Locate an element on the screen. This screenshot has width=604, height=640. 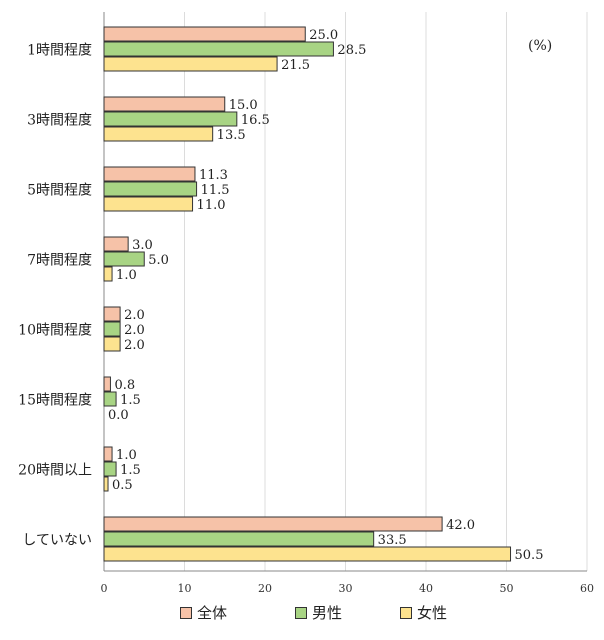
data-label: 13.5 is located at coordinates (231, 135).